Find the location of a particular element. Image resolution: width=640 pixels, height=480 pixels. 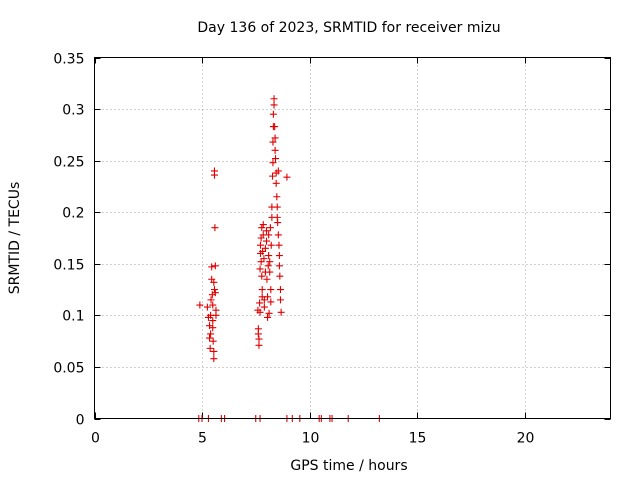

y-tick-labels: 0 0.05 0.1 0.15 0.2 0.25 0.3 0.35 is located at coordinates (68, 240).